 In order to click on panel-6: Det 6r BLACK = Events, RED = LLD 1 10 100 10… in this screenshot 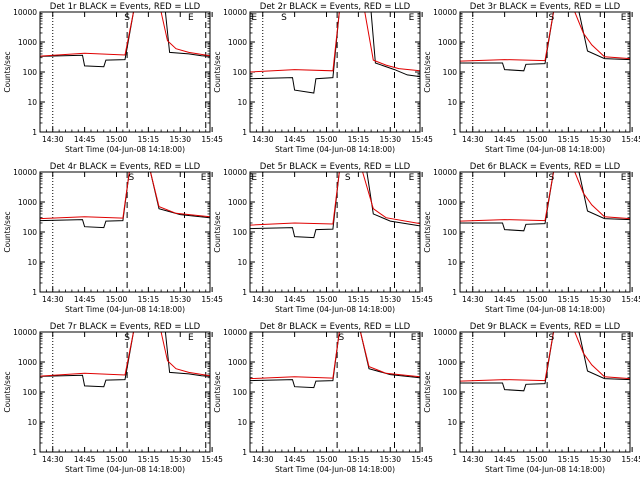, I will do `click(531, 238)`.